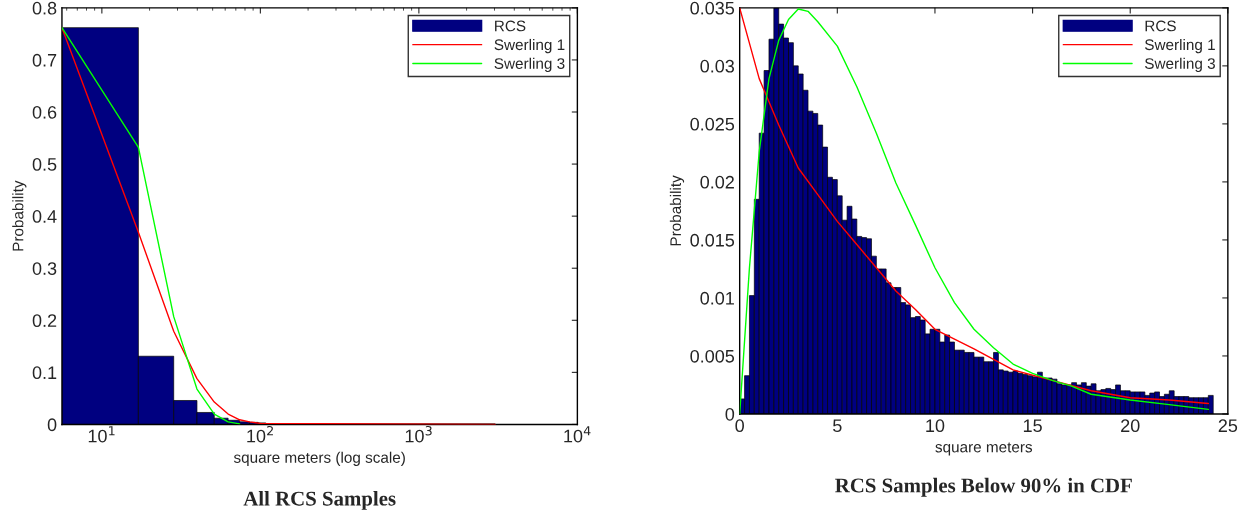  I want to click on x-tick-label: 20, so click(1130, 426).